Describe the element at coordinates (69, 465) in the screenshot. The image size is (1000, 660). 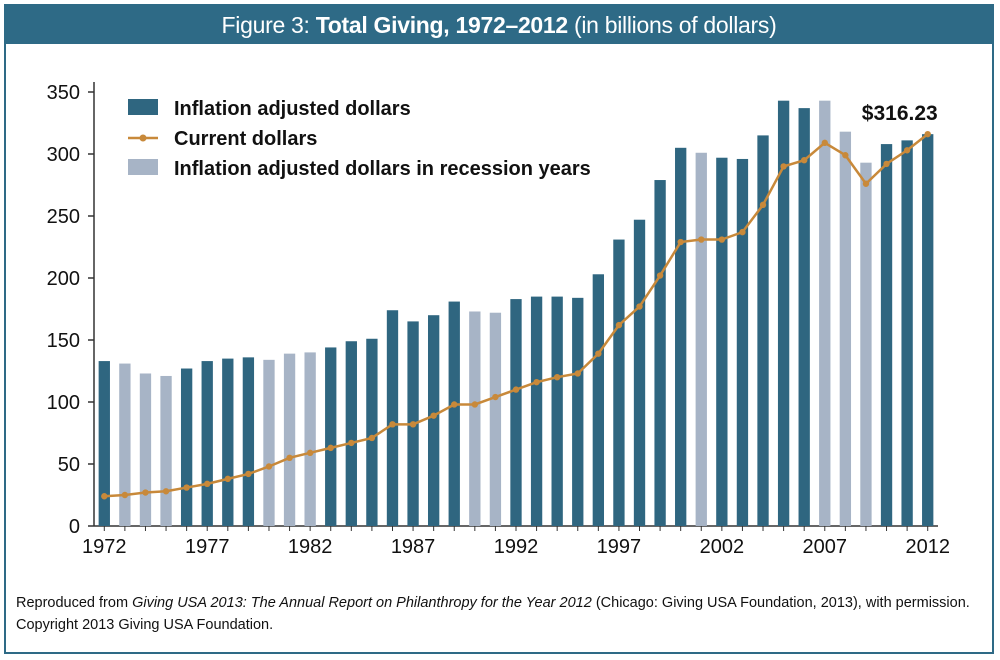
I see `y-tick-label: 50` at that location.